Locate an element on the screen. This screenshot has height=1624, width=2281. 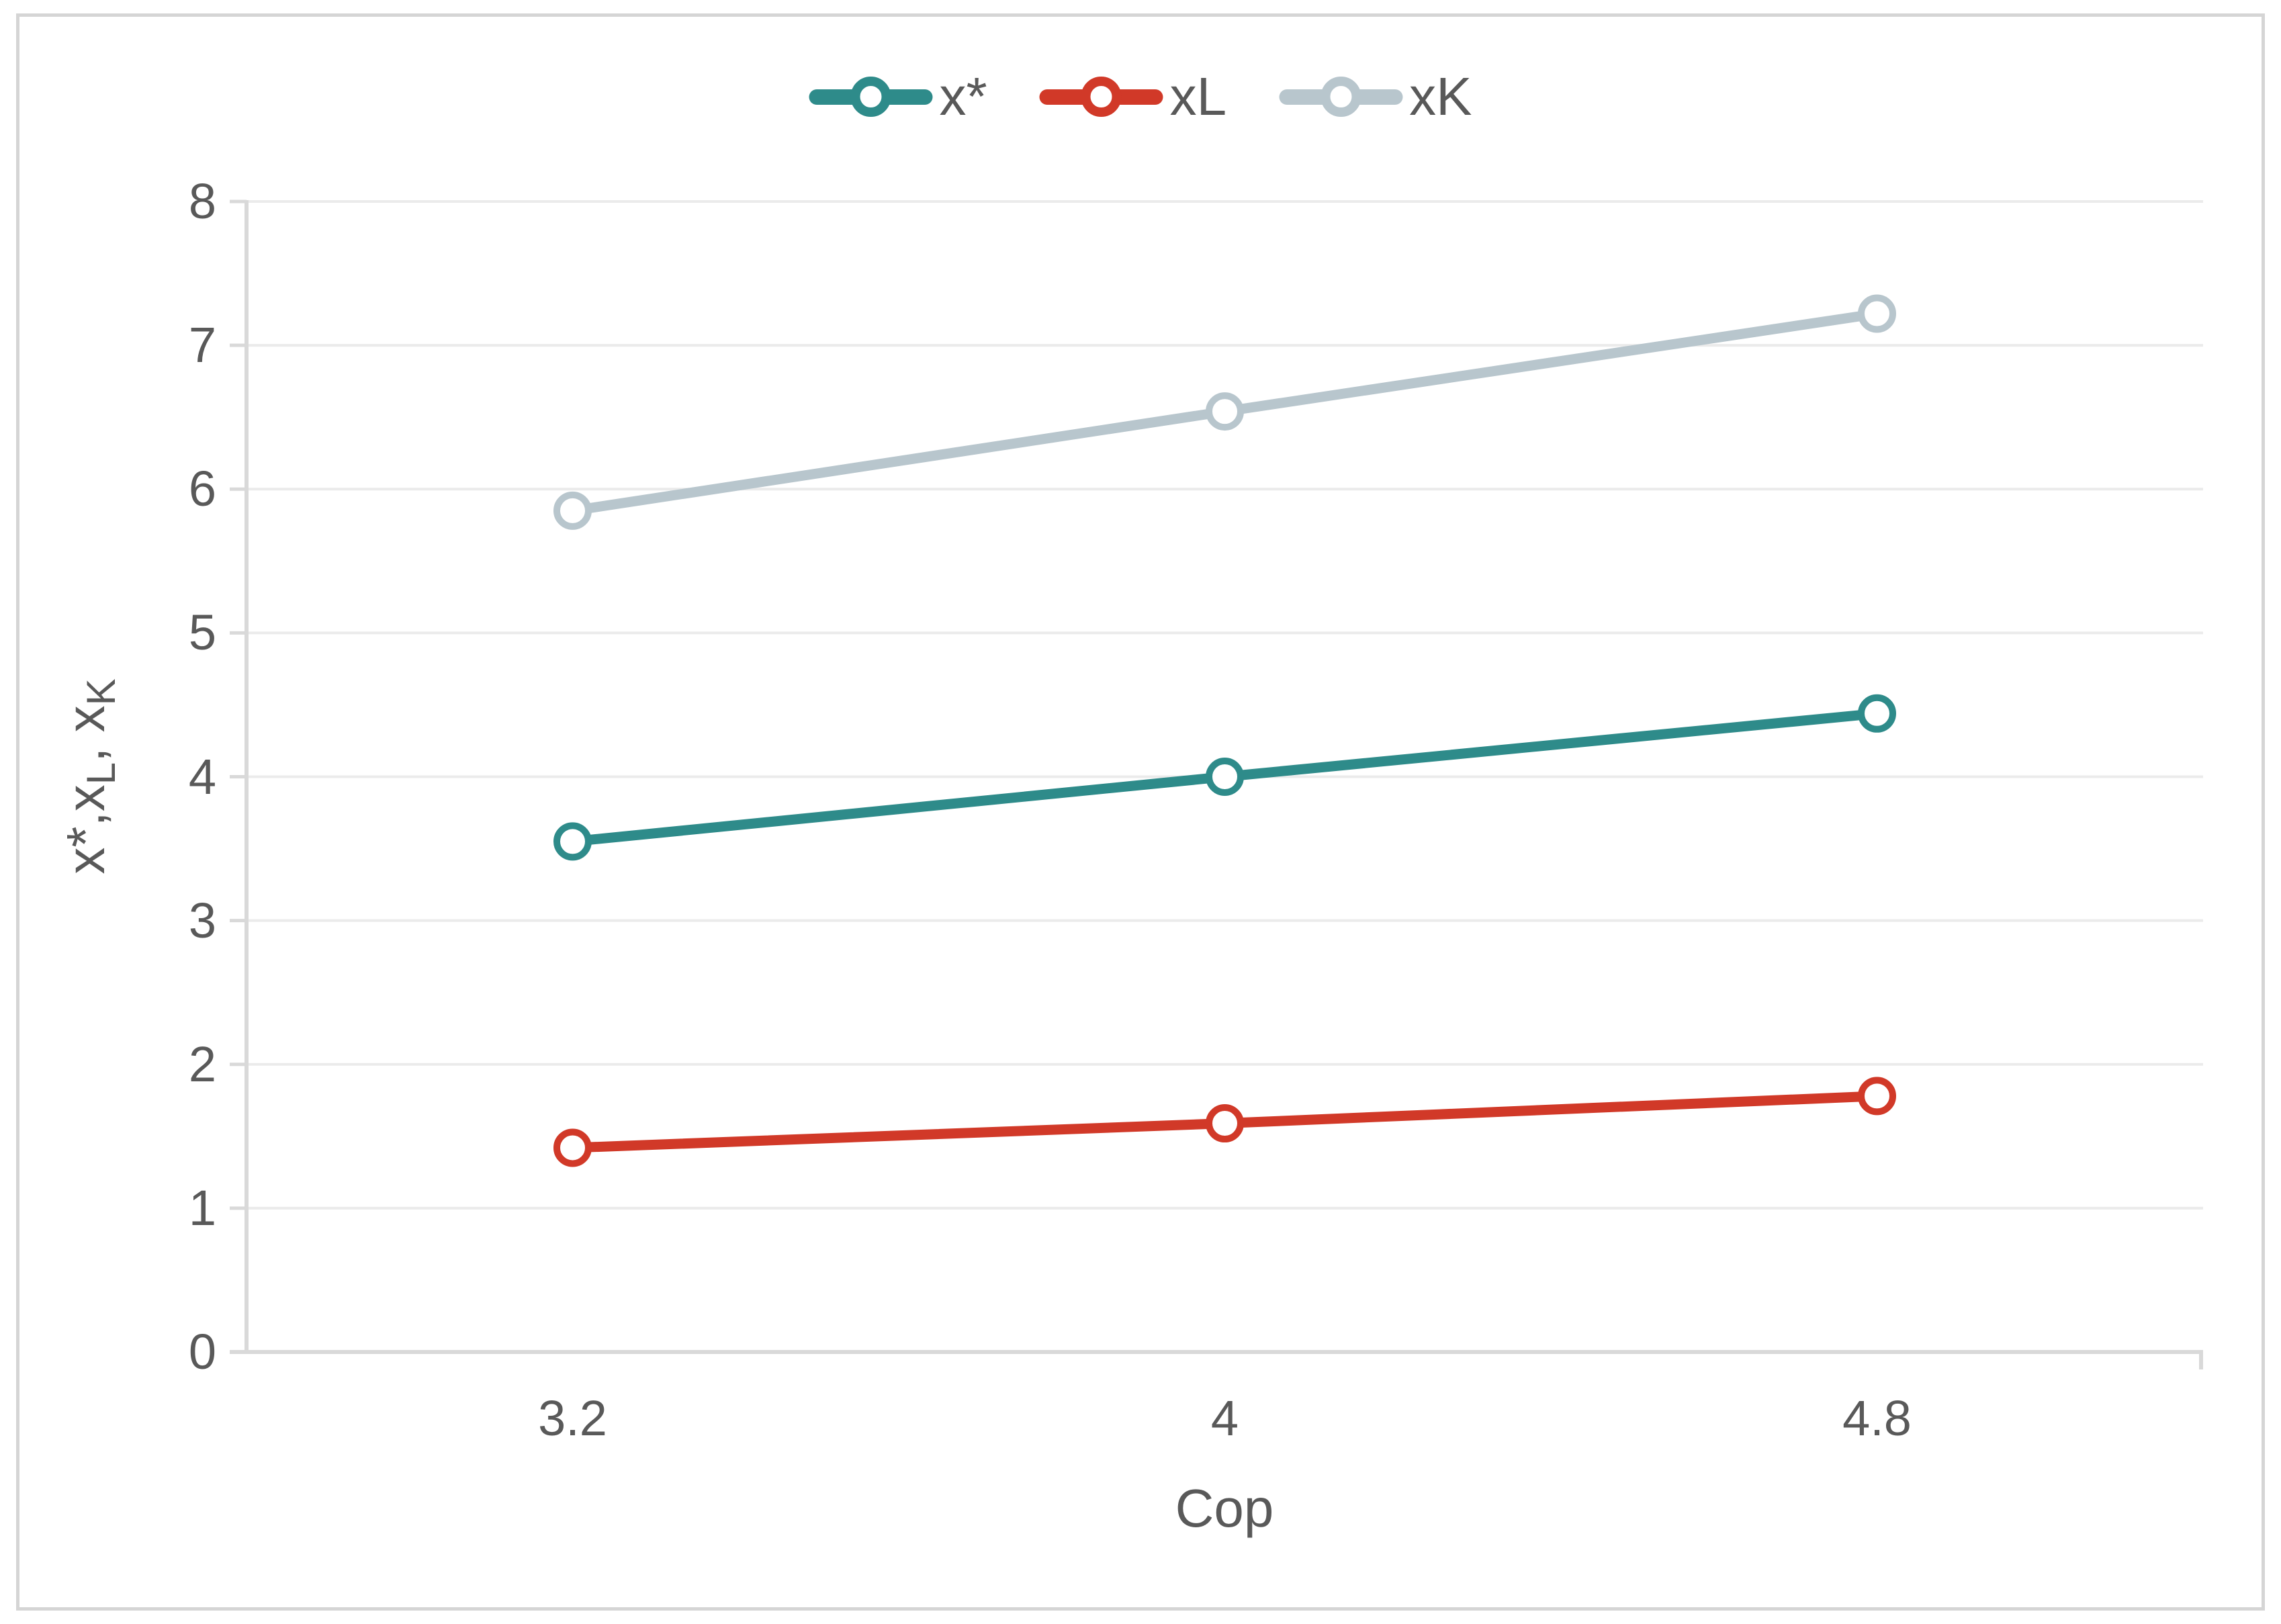
marker-x*-point-2 is located at coordinates (1877, 713).